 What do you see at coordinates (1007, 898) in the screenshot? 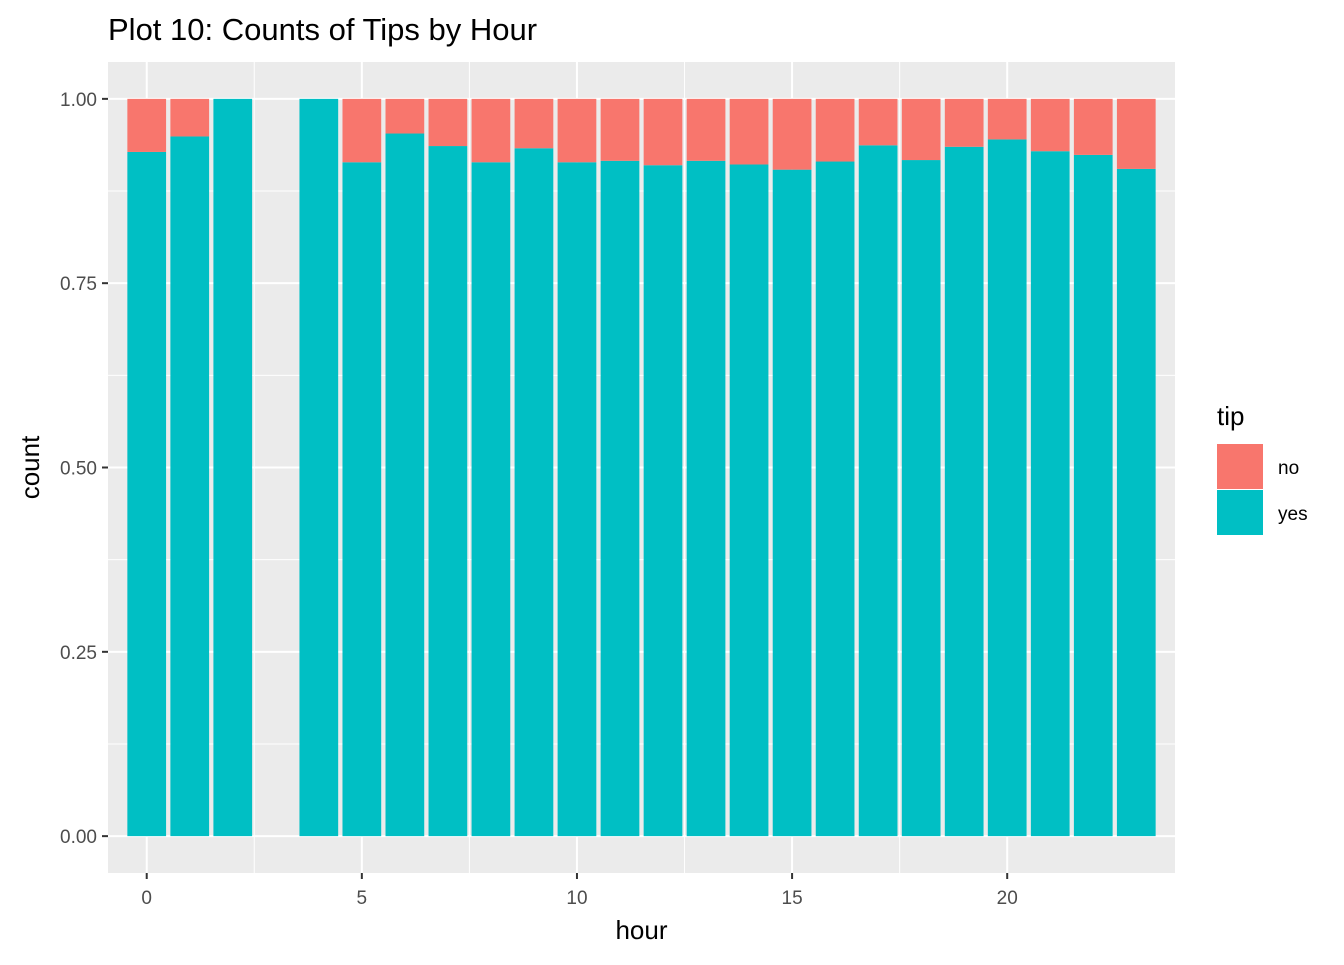
I see `x-tick-label: 20` at bounding box center [1007, 898].